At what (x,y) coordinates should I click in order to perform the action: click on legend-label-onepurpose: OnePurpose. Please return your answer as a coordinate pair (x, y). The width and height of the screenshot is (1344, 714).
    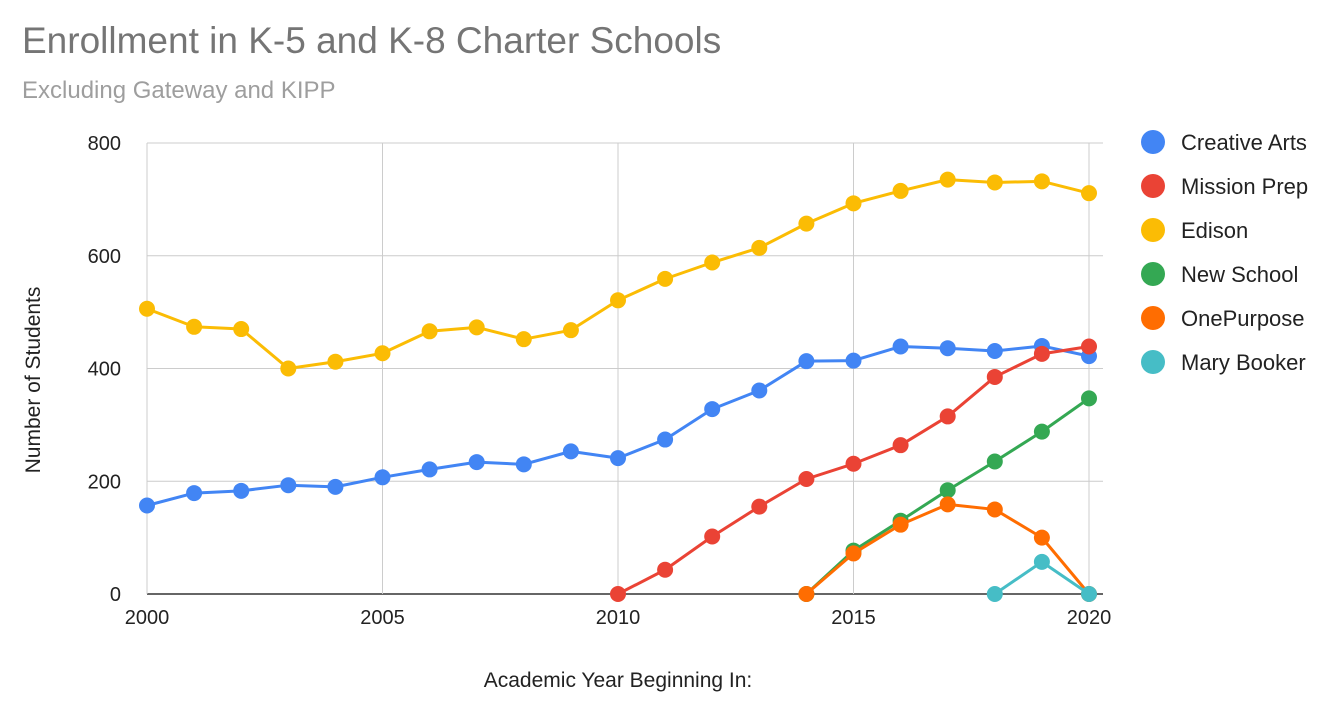
    Looking at the image, I should click on (1243, 318).